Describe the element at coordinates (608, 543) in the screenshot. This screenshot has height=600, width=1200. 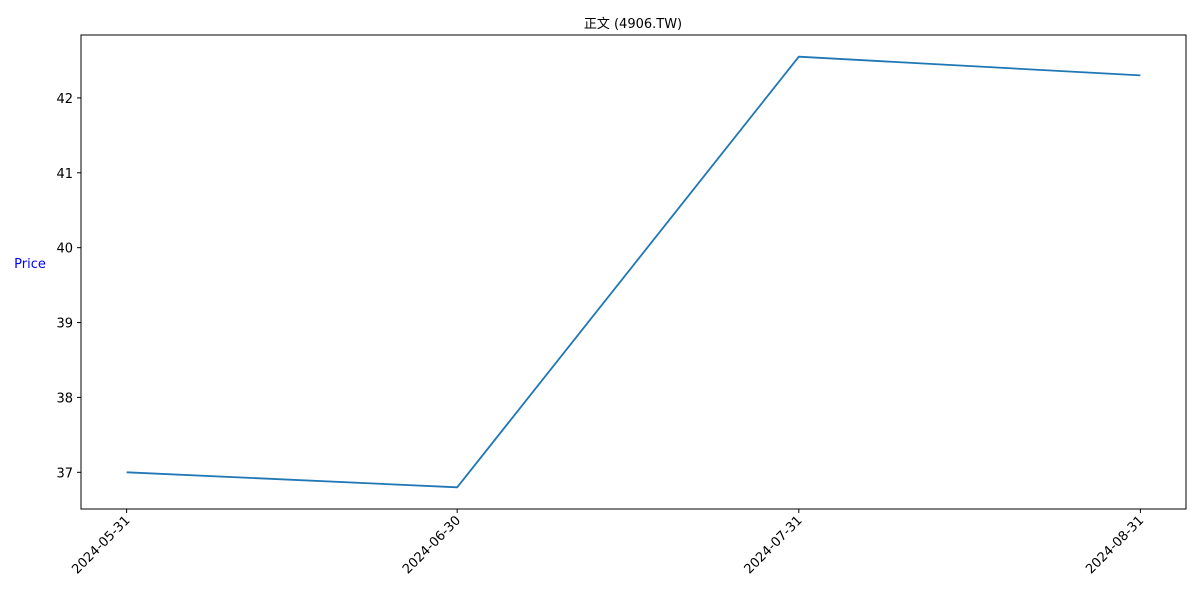
I see `x-axis-ticks: 2024-05-31 2024-06-30 2024-07-31 2024-08-31` at that location.